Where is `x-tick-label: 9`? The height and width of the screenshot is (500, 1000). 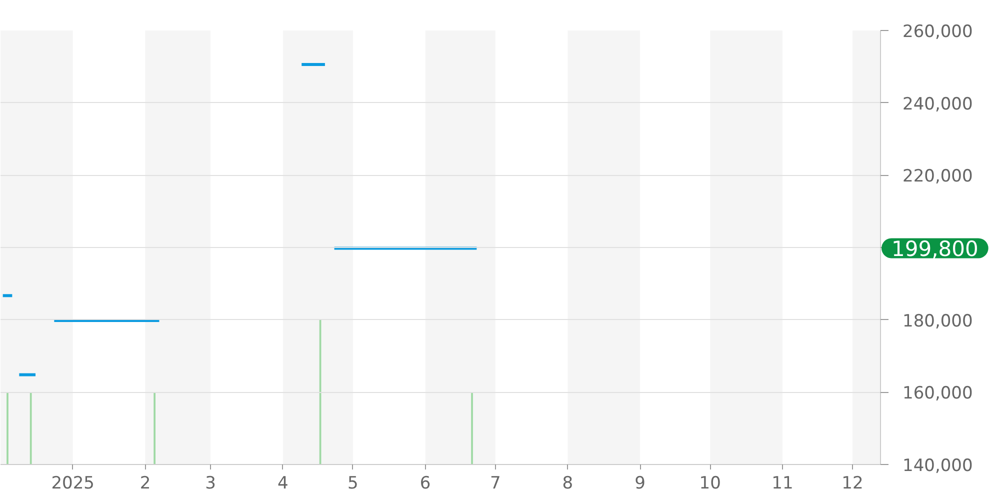
x-tick-label: 9 is located at coordinates (640, 484).